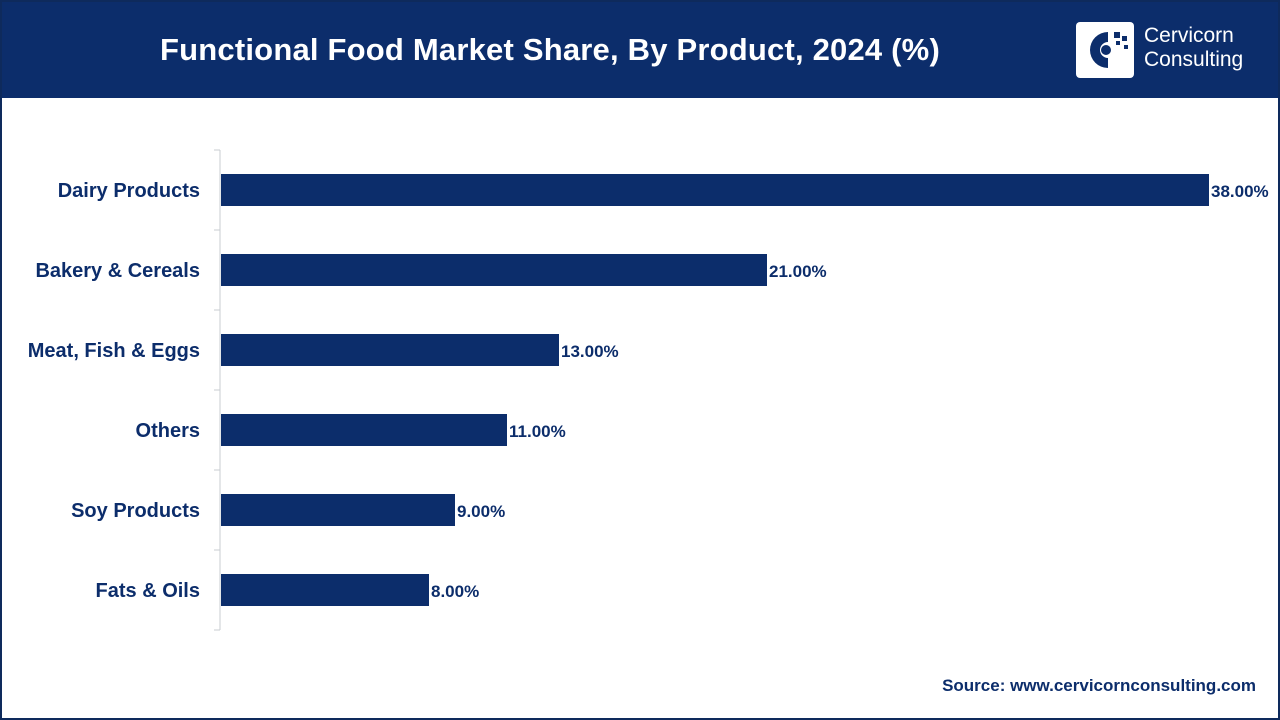 The height and width of the screenshot is (720, 1280). I want to click on category-label: Soy Products, so click(135, 511).